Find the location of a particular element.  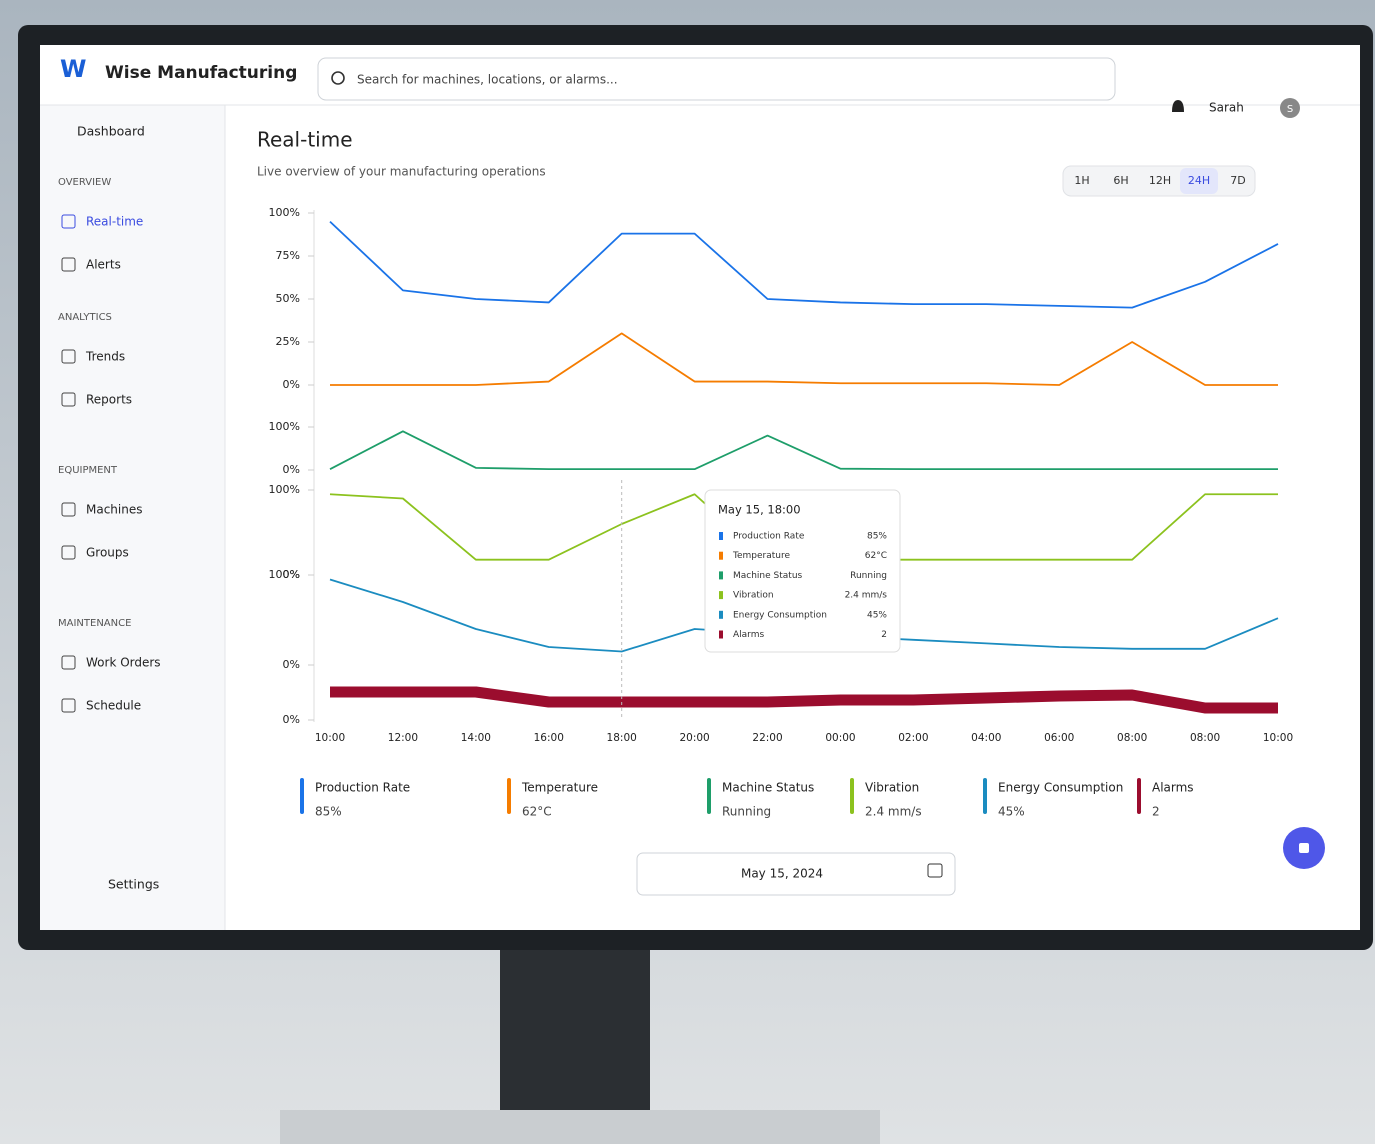

search-box is located at coordinates (716, 79).